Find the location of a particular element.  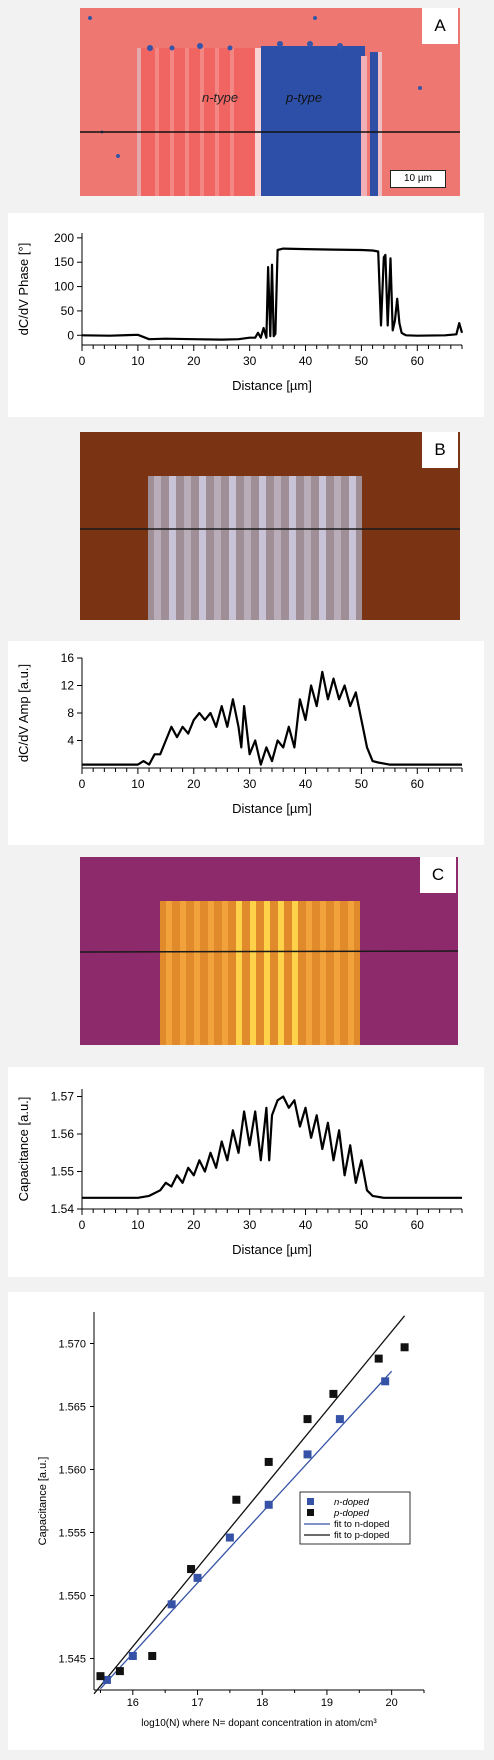

capacitance-map-image is located at coordinates (269, 951).